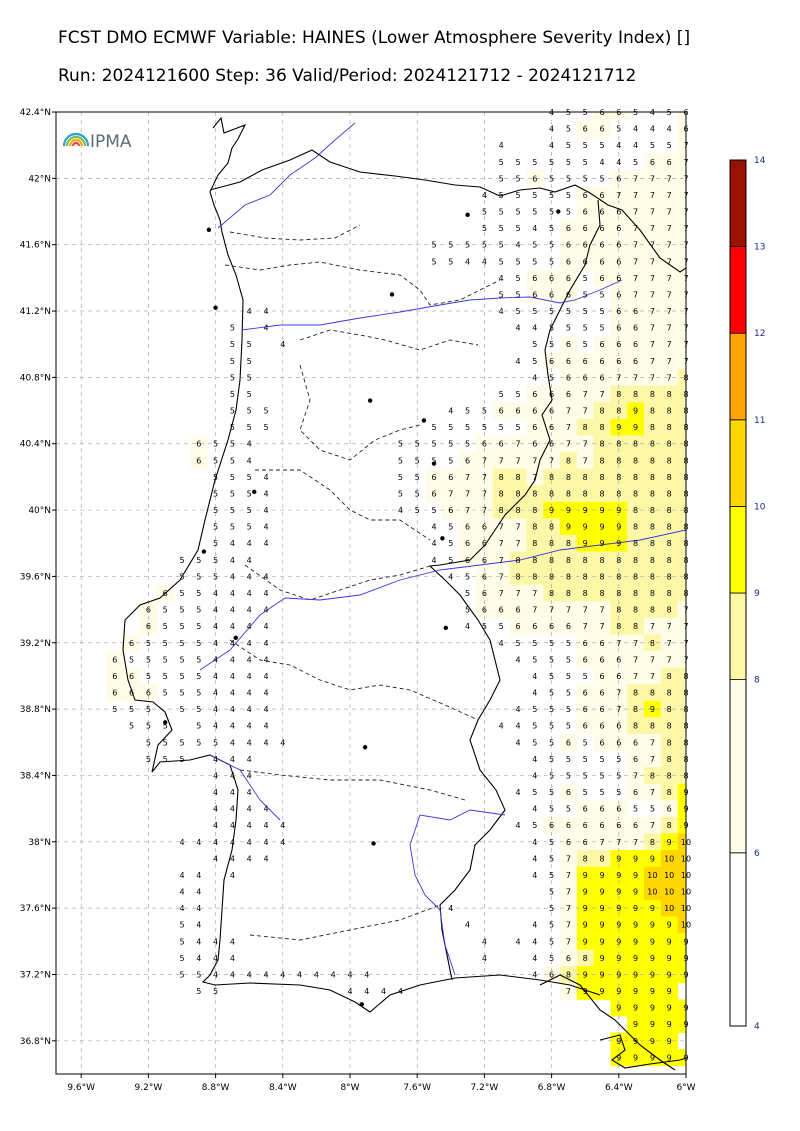  What do you see at coordinates (607, 1022) in the screenshot?
I see `spain-border-south` at bounding box center [607, 1022].